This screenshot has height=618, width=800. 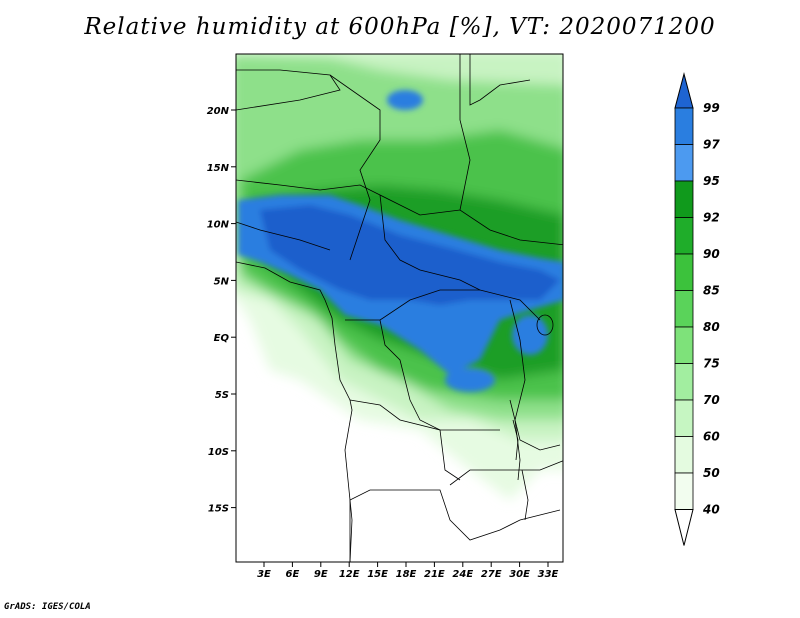 I want to click on colorbar-label: 50, so click(x=711, y=473).